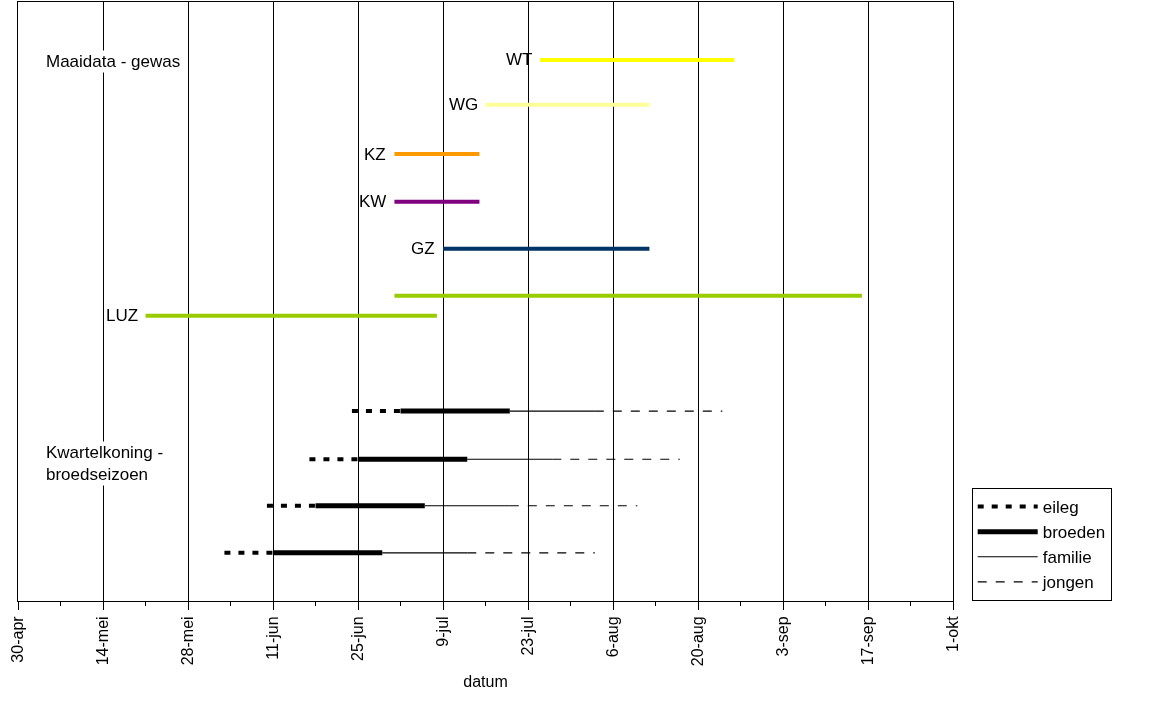  Describe the element at coordinates (1067, 558) in the screenshot. I see `legend-label: familie` at that location.